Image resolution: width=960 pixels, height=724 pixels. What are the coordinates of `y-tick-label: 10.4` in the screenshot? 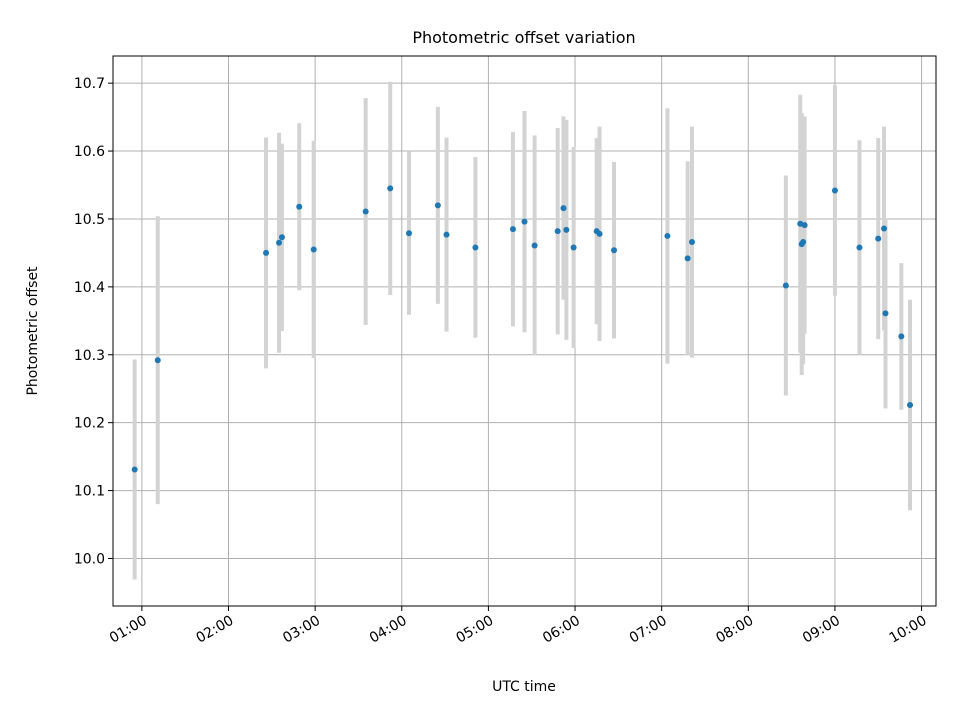 It's located at (89, 288).